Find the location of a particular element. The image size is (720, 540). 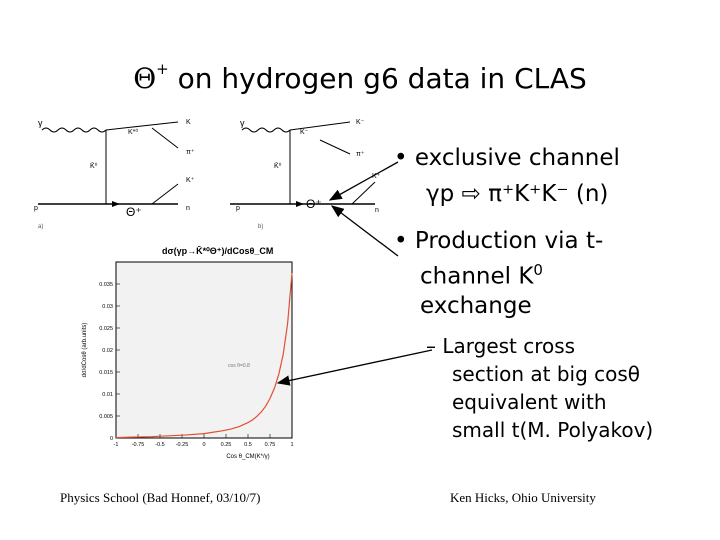

sub-bullet-small-t: small t(M. Polyakov) is located at coordinates (553, 430).